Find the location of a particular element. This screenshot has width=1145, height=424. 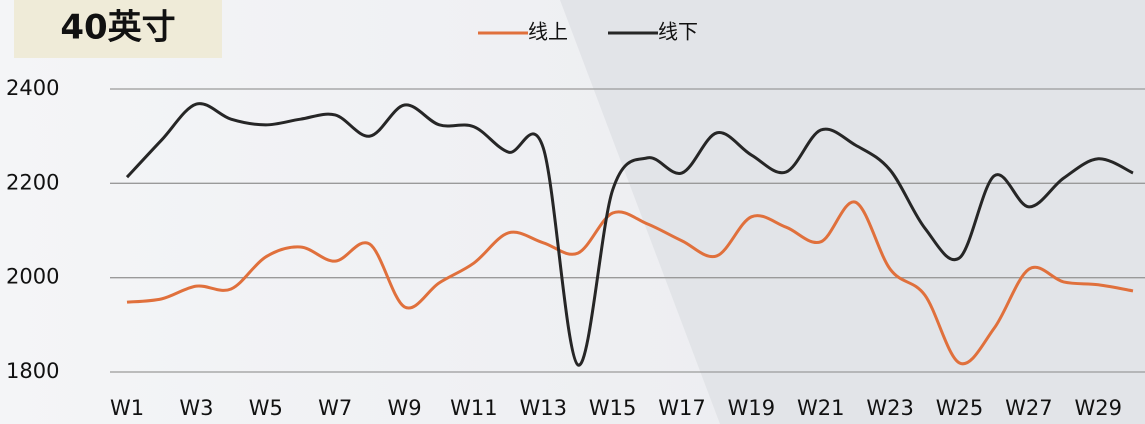

x-tick-label: W15 is located at coordinates (613, 408).